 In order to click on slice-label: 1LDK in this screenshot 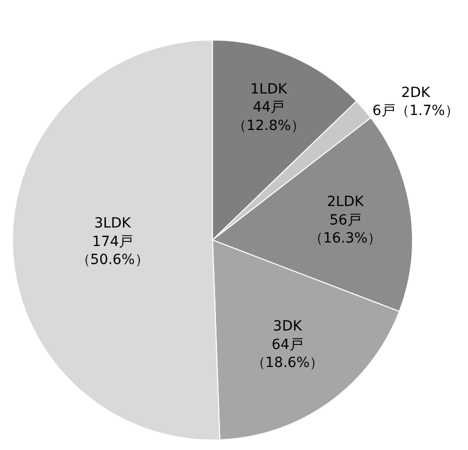, I will do `click(269, 89)`.